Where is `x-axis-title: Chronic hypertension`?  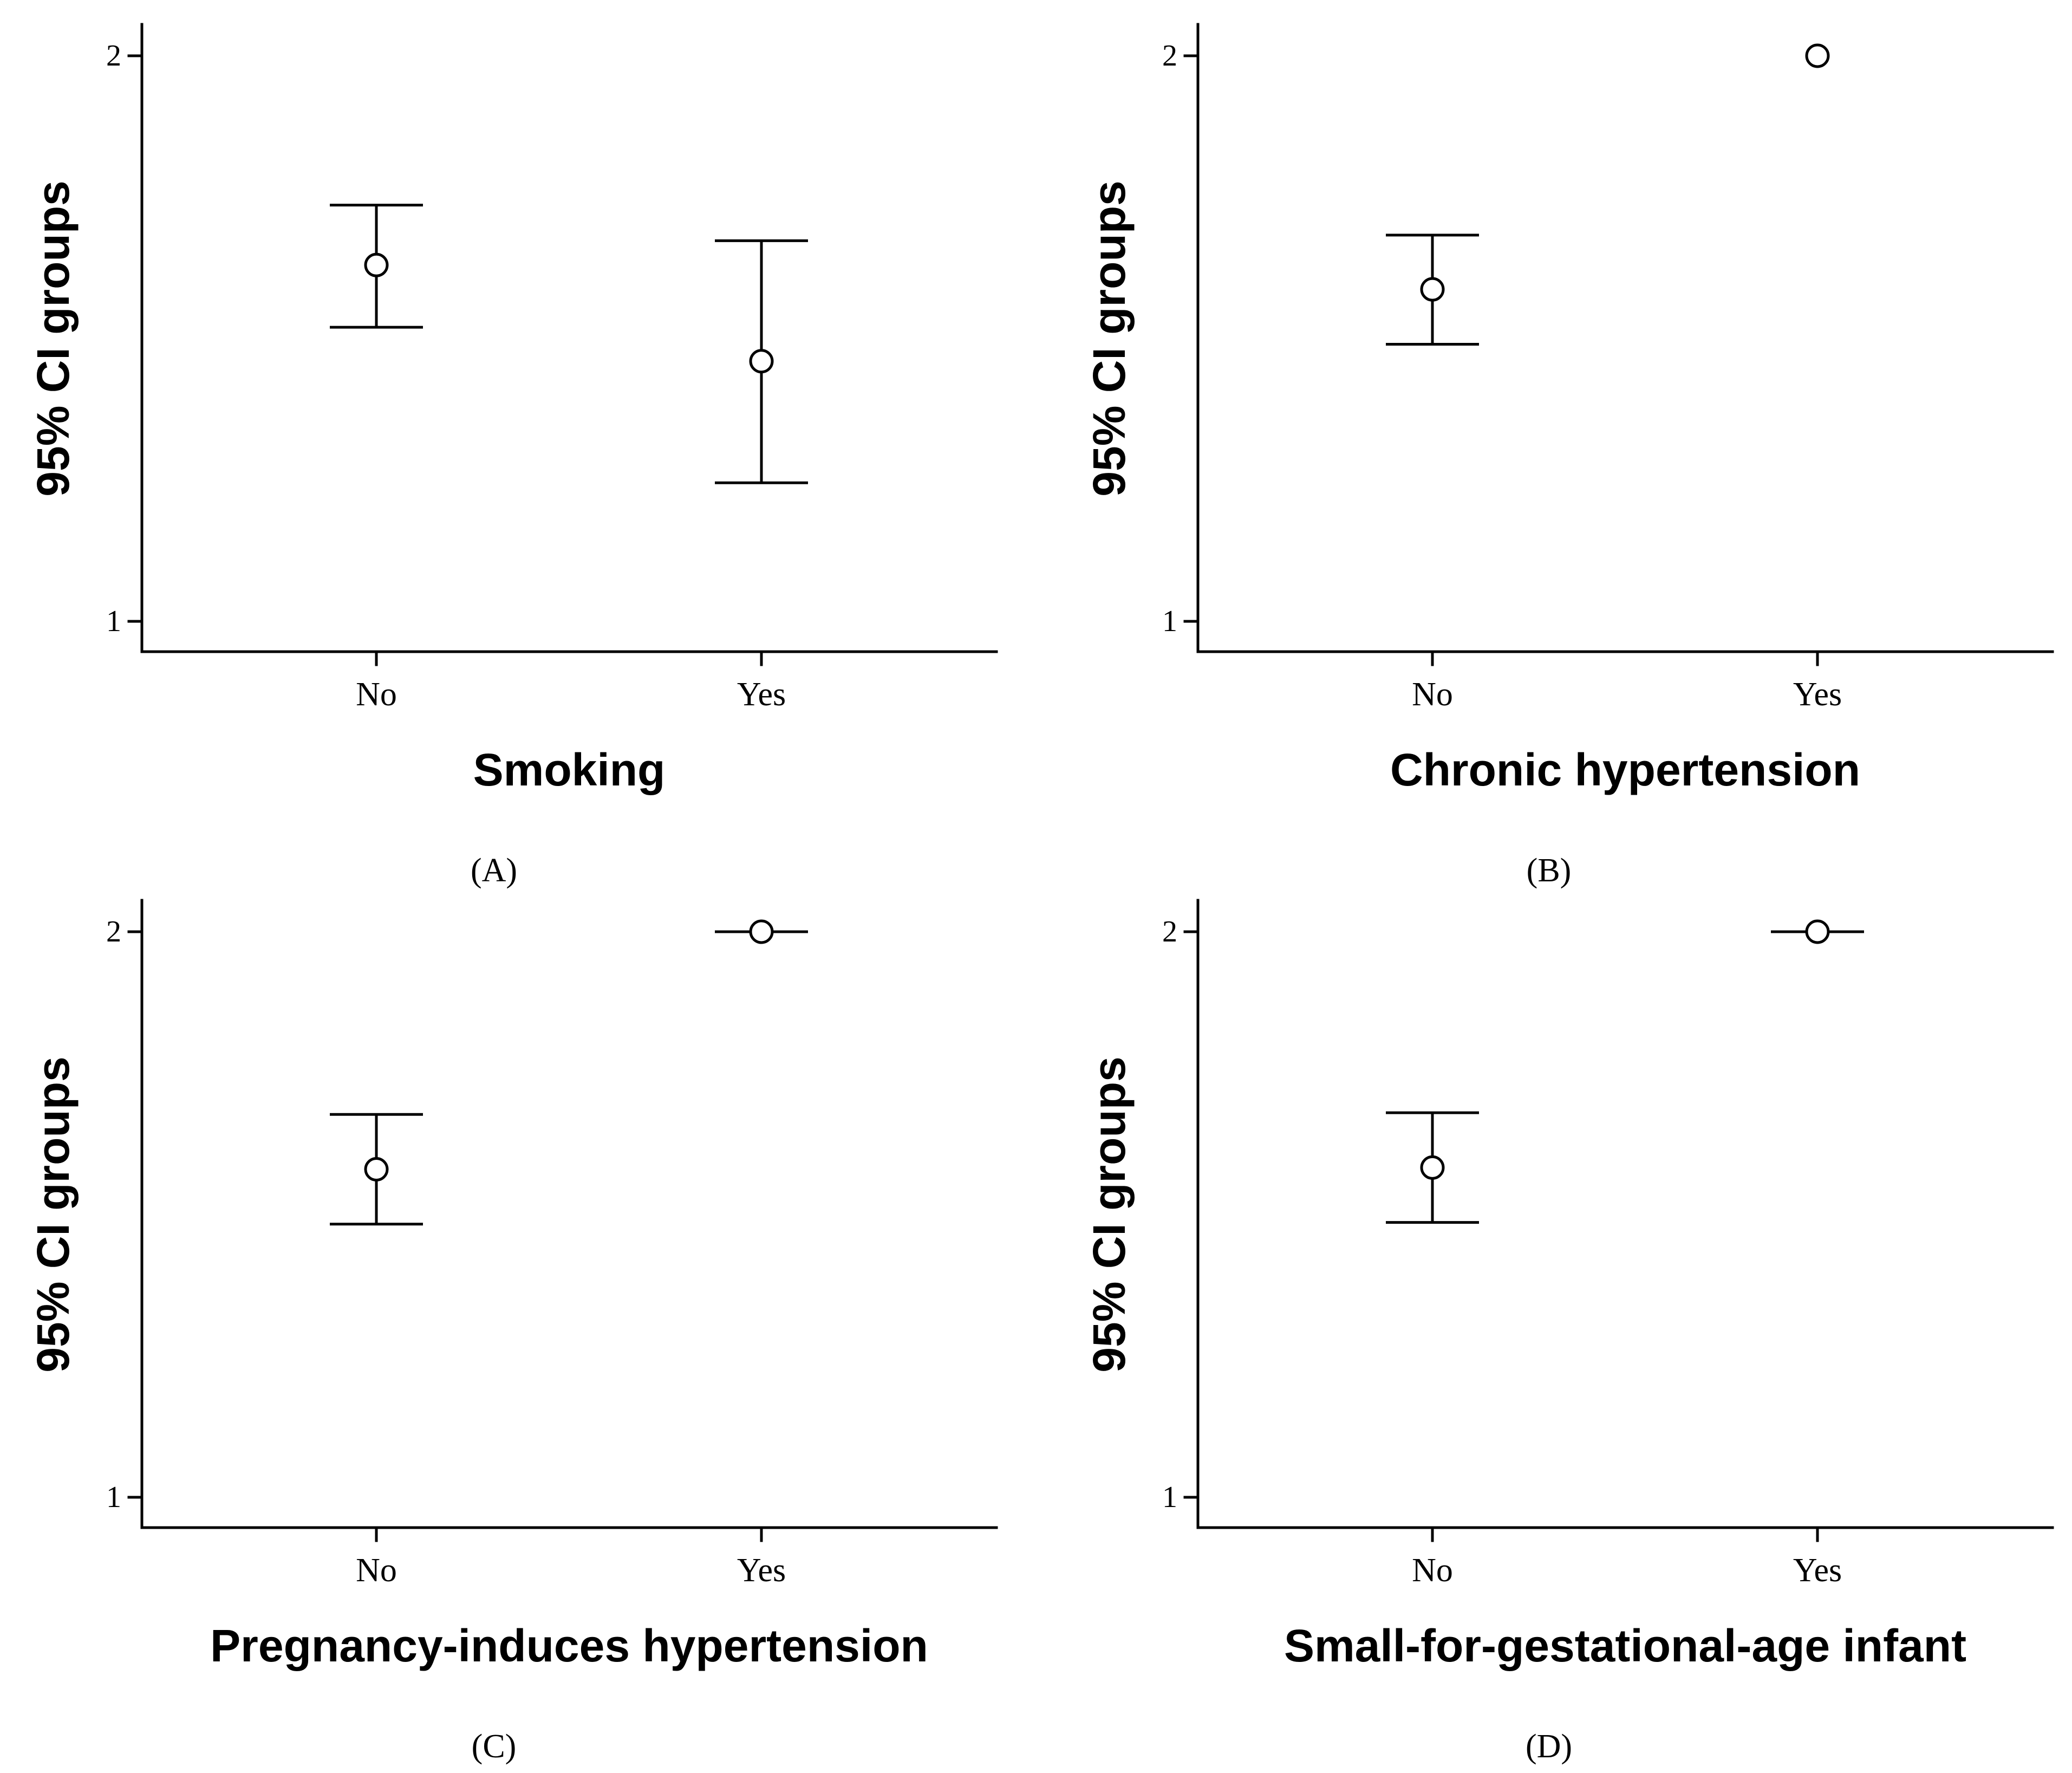 x-axis-title: Chronic hypertension is located at coordinates (1625, 769).